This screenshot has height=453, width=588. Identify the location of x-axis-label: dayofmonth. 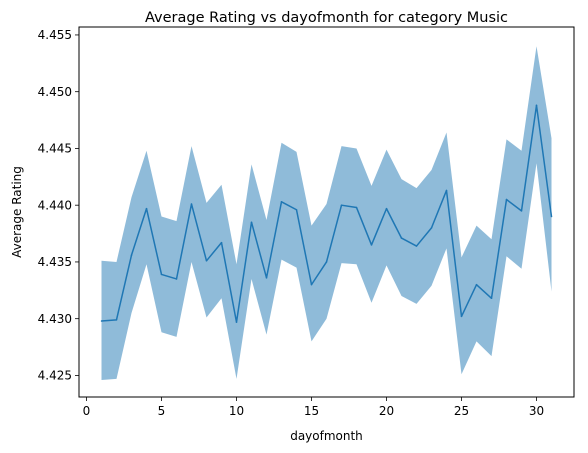
(326, 436).